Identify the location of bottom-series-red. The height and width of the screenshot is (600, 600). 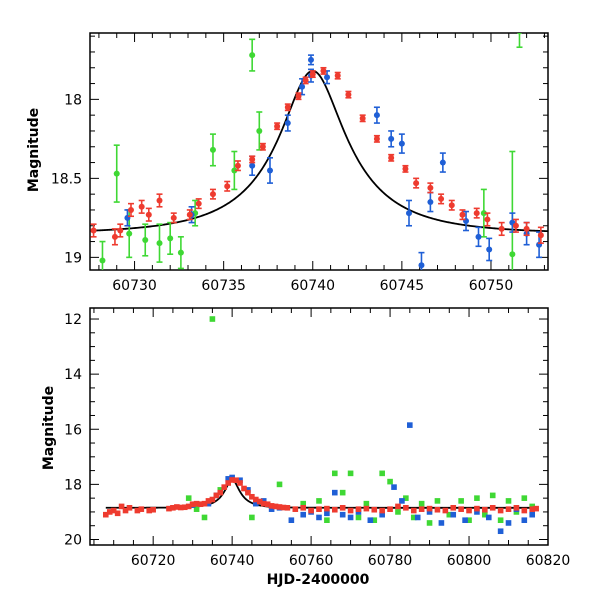
(320, 497).